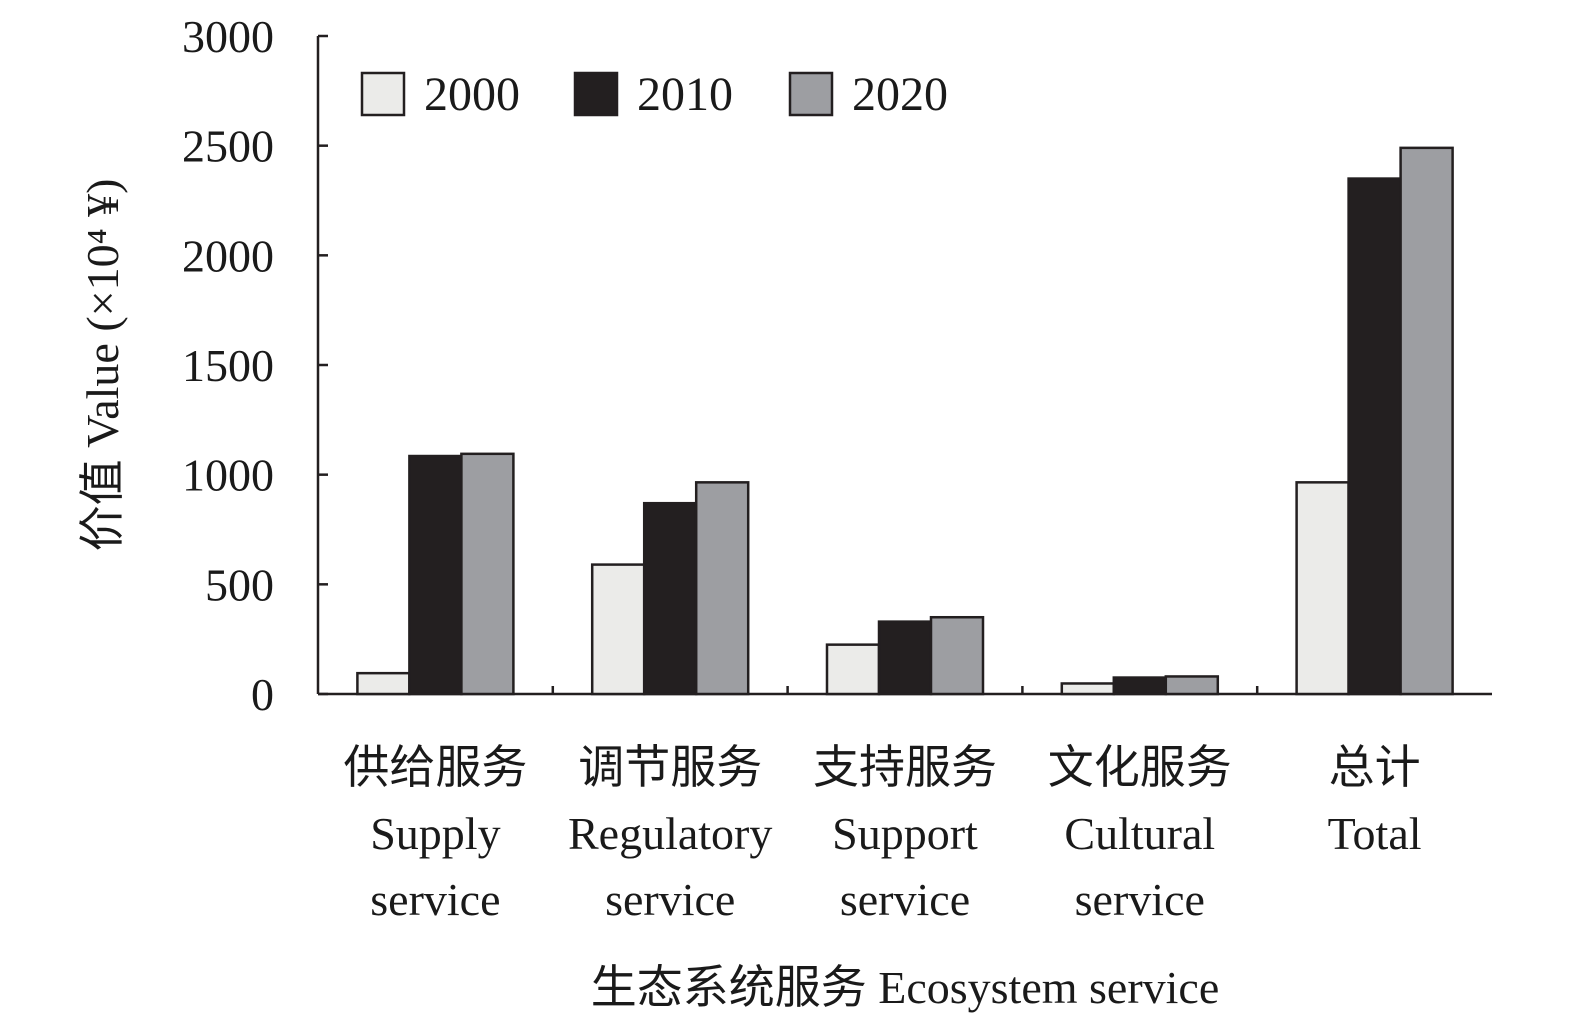 This screenshot has height=1036, width=1575. Describe the element at coordinates (435, 767) in the screenshot. I see `x-category-label: 供给服务` at that location.